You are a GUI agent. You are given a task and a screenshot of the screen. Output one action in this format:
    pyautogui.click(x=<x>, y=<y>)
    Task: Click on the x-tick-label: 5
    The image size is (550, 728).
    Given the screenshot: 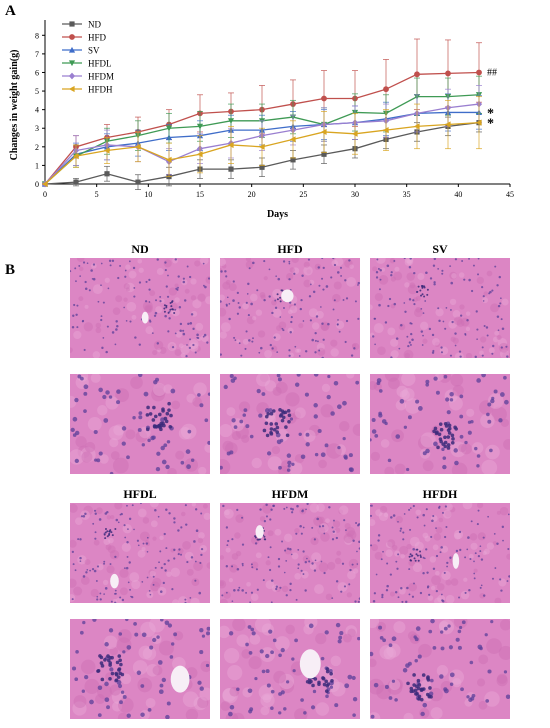 What is the action you would take?
    pyautogui.click(x=97, y=194)
    